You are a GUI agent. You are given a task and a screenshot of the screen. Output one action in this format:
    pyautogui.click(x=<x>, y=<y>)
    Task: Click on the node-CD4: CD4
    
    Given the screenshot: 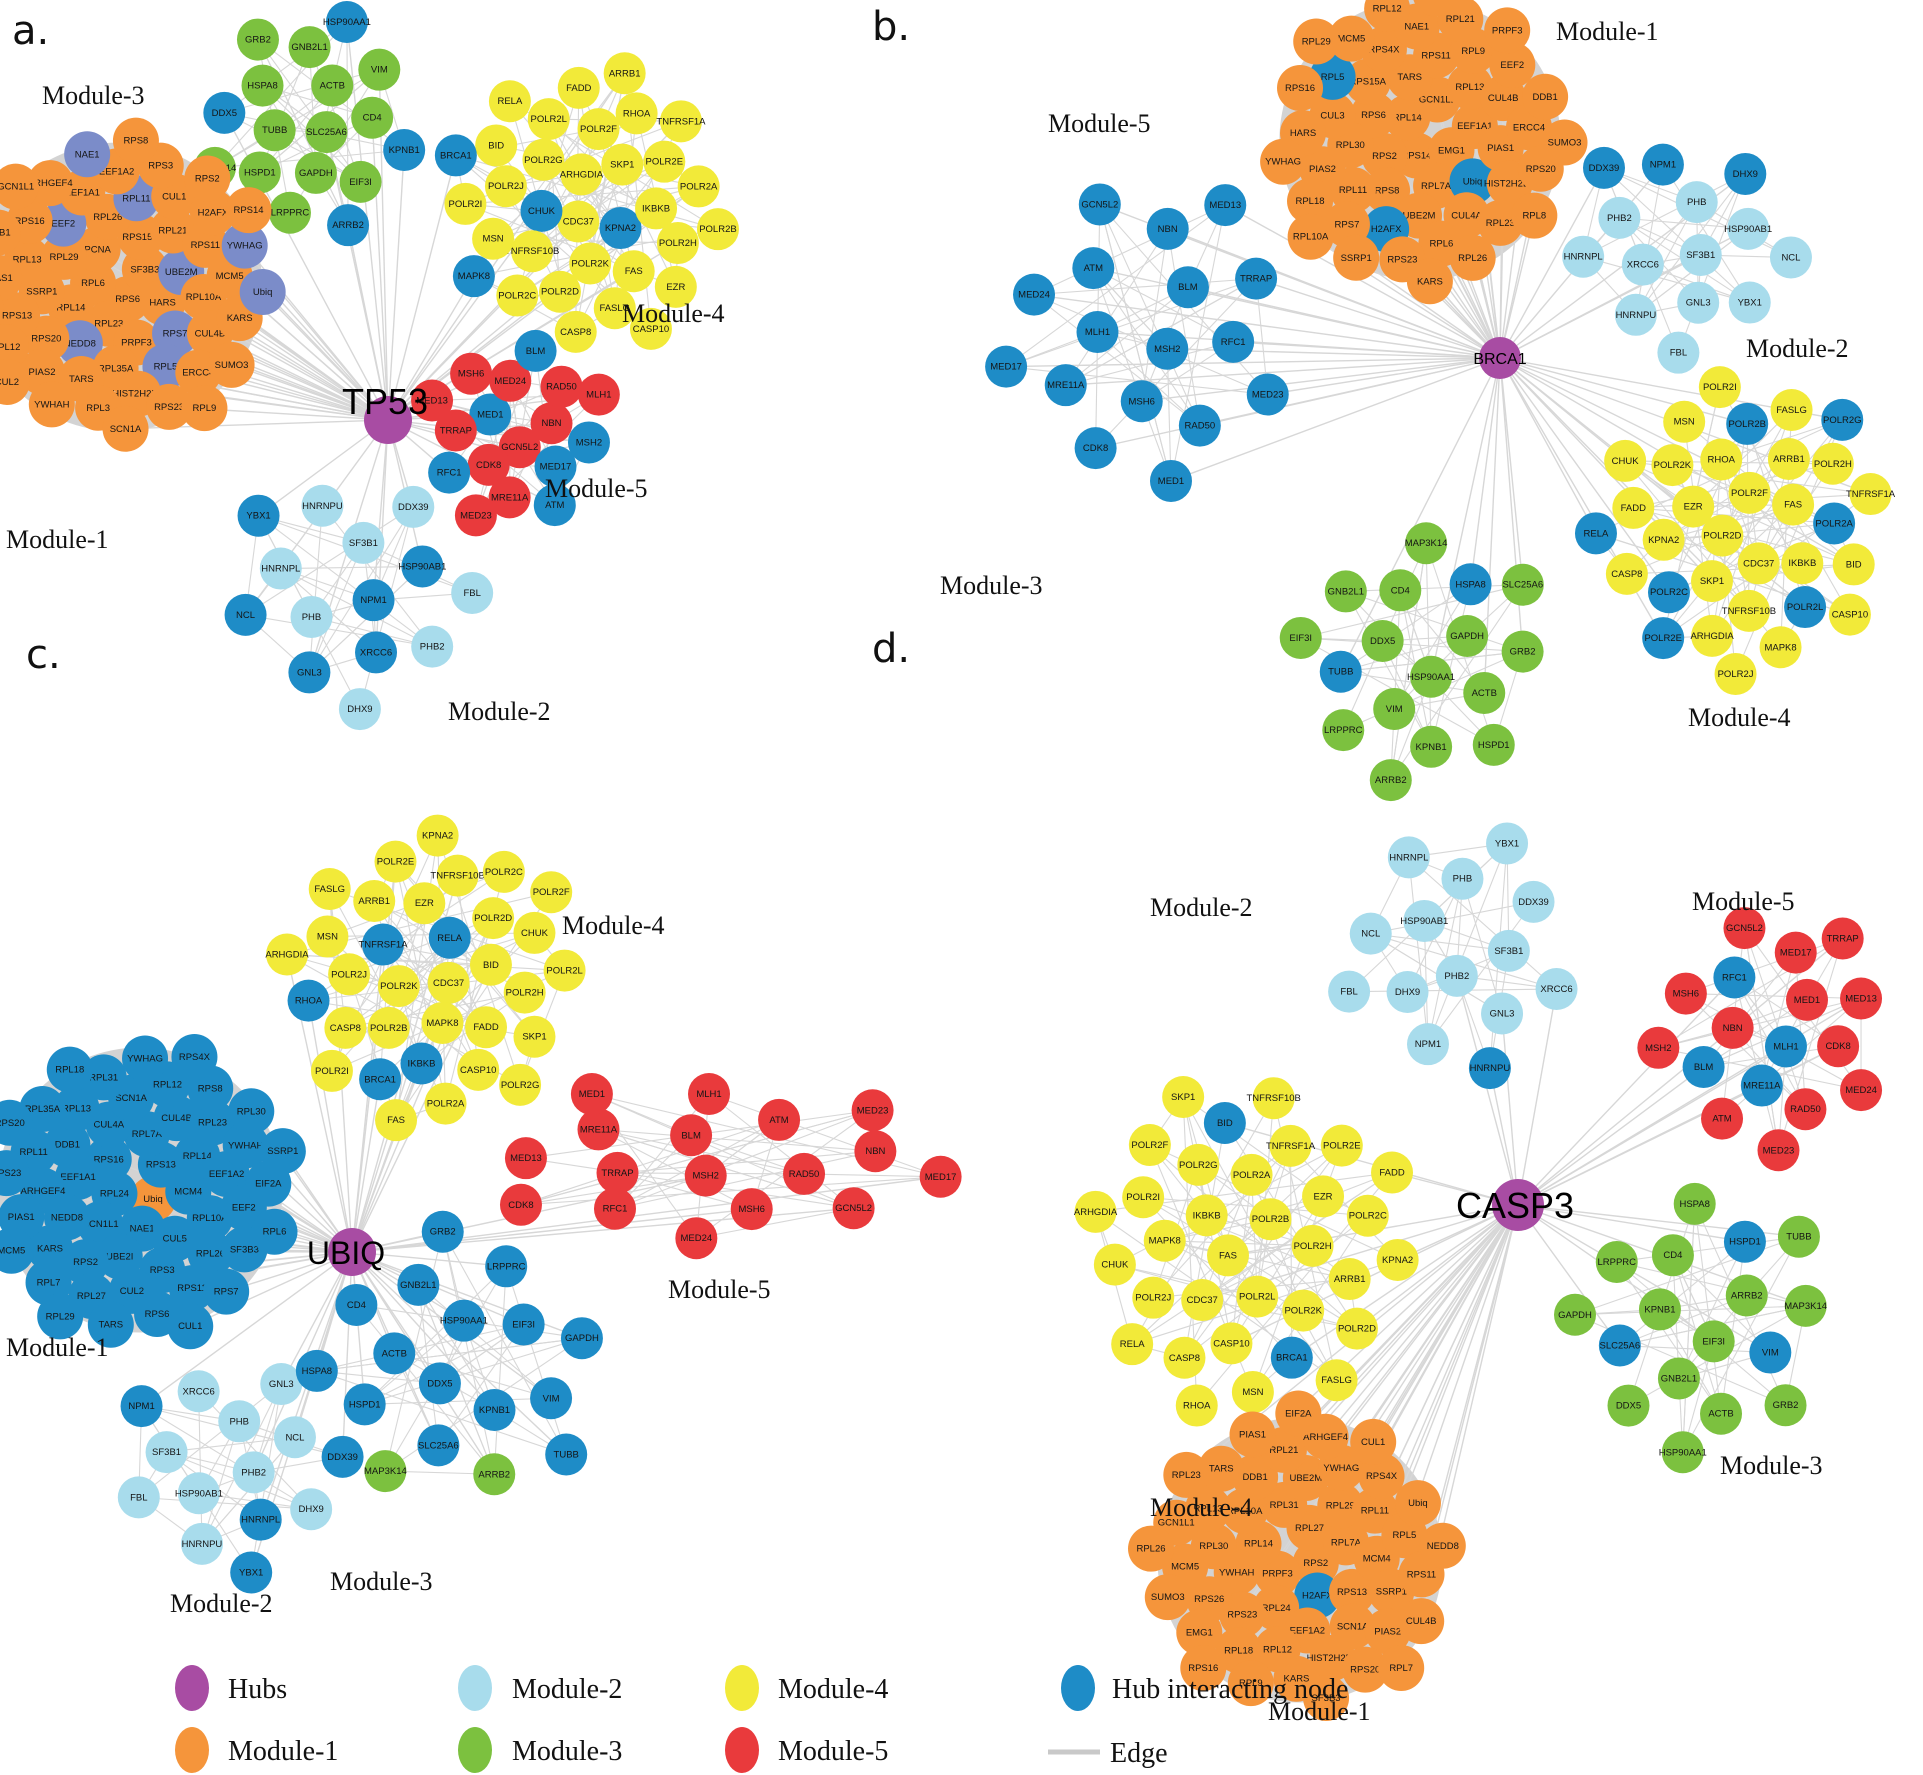 What is the action you would take?
    pyautogui.click(x=1400, y=590)
    